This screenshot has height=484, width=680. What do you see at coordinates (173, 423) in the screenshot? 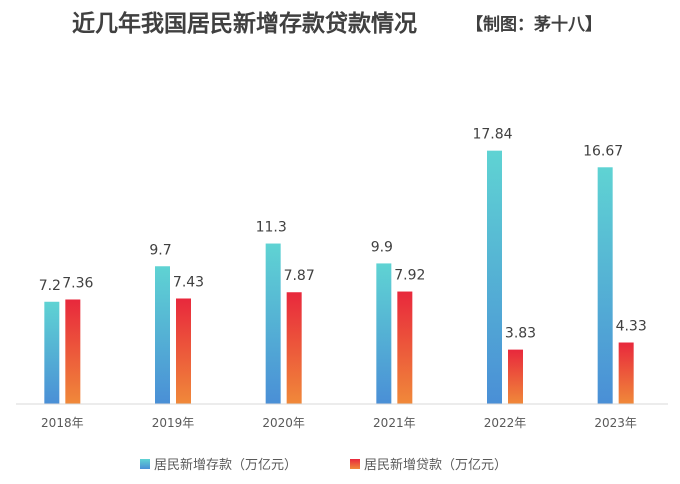
I see `category-label-1: 2019年` at bounding box center [173, 423].